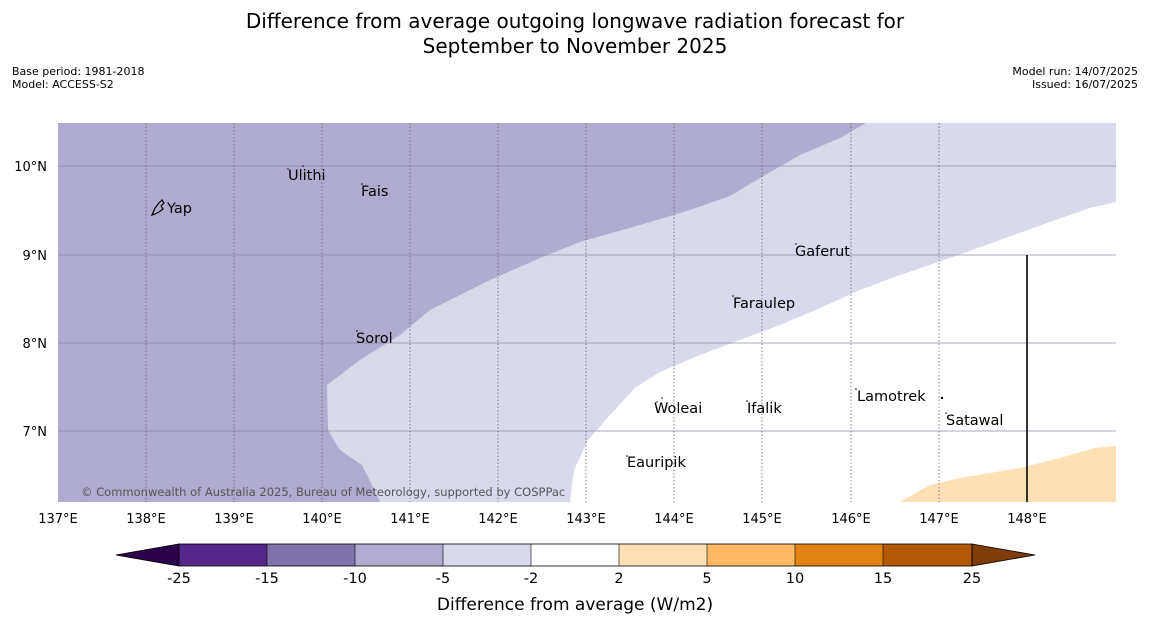  I want to click on lon-tick: 137°E, so click(58, 519).